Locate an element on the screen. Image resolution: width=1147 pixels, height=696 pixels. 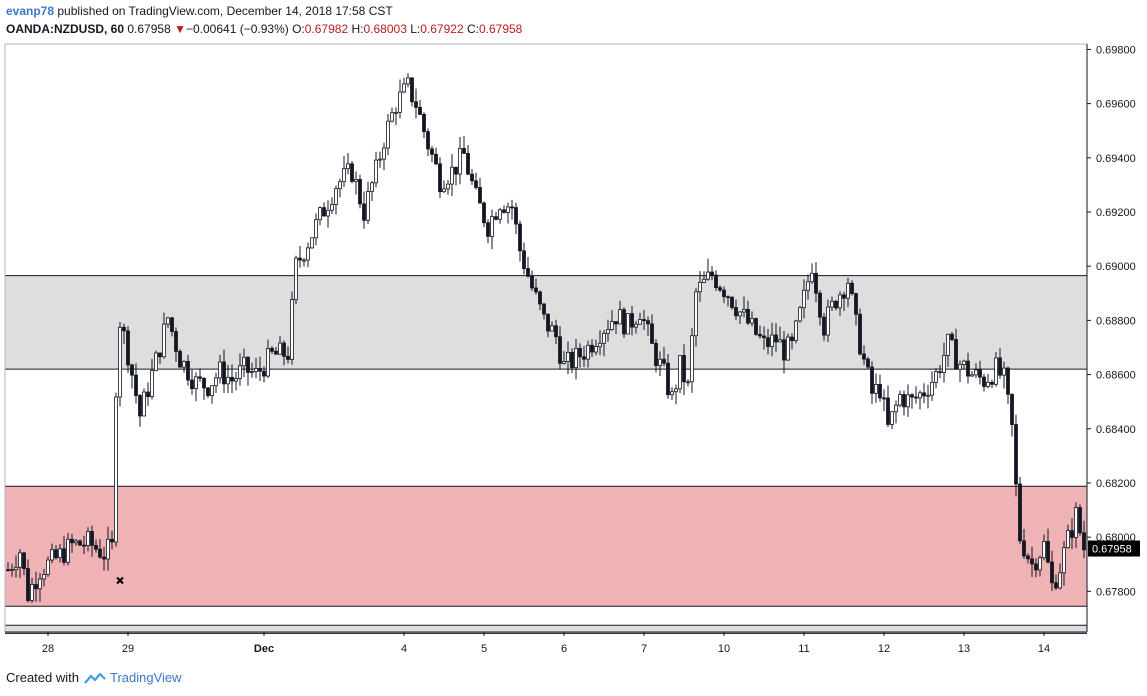
y-tick-label: 0.69000 is located at coordinates (1116, 267).